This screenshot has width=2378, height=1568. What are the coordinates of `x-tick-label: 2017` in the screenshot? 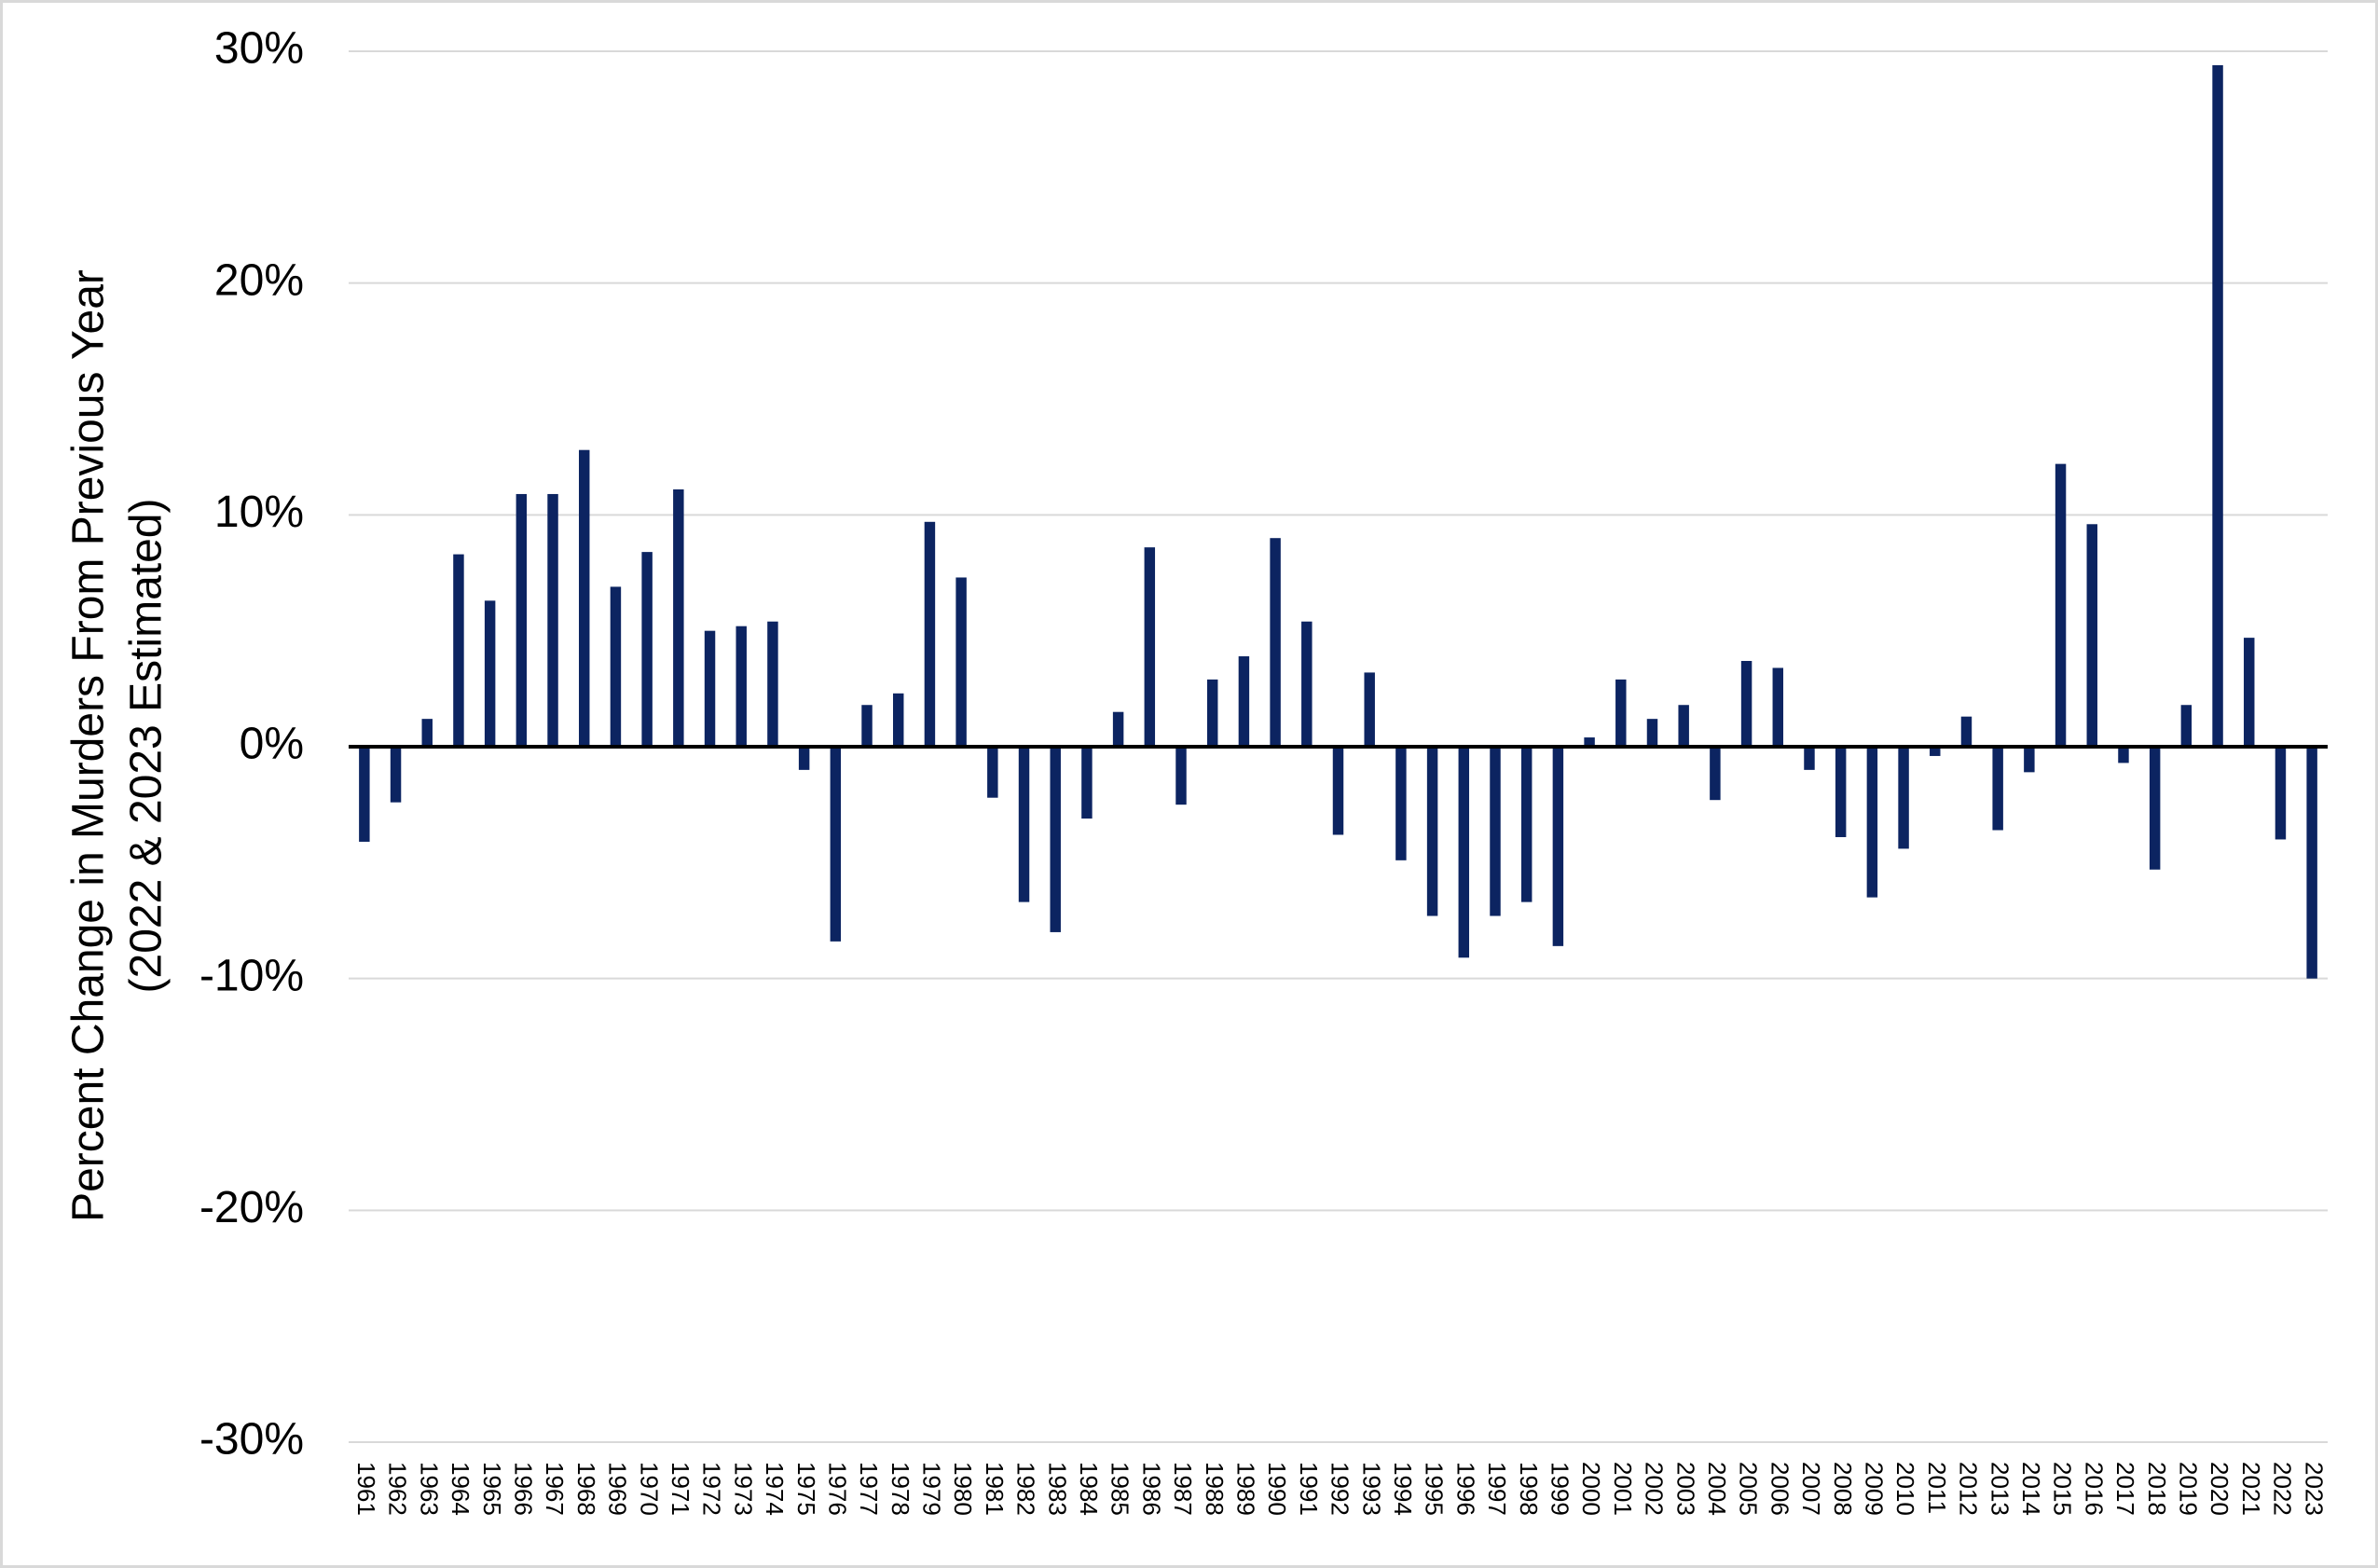 It's located at (2125, 1489).